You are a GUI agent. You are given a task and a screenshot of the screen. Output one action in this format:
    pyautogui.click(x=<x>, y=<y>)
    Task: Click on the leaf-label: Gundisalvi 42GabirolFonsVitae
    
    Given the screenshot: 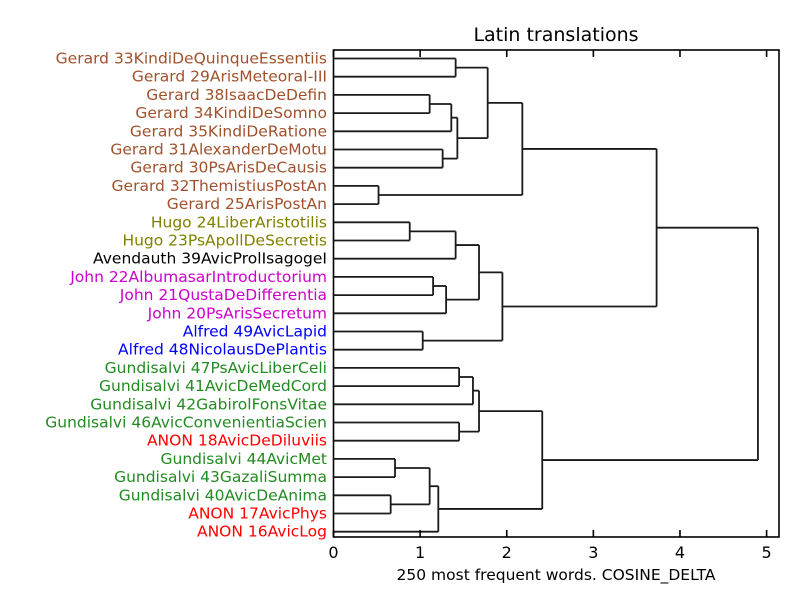 What is the action you would take?
    pyautogui.click(x=208, y=404)
    